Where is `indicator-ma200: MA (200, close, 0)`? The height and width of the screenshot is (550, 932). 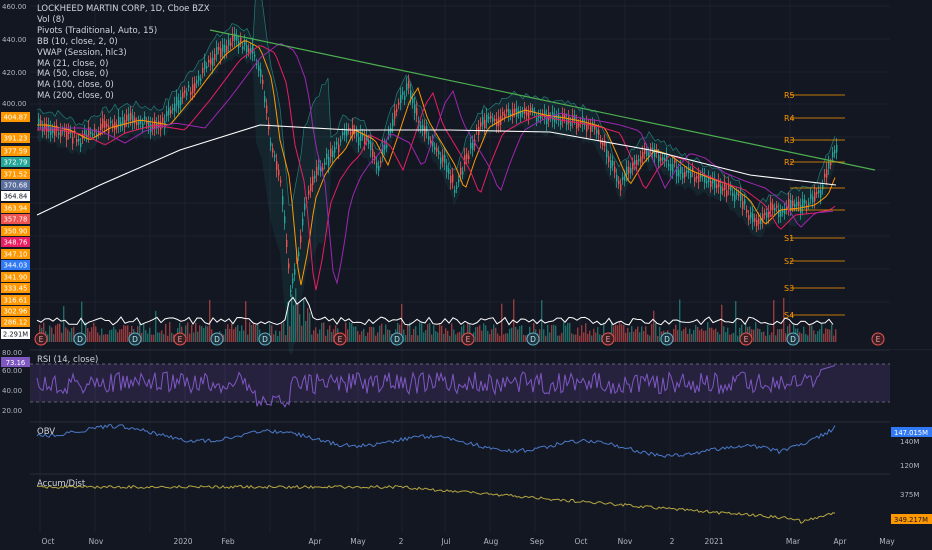
indicator-ma200: MA (200, close, 0) is located at coordinates (75, 96).